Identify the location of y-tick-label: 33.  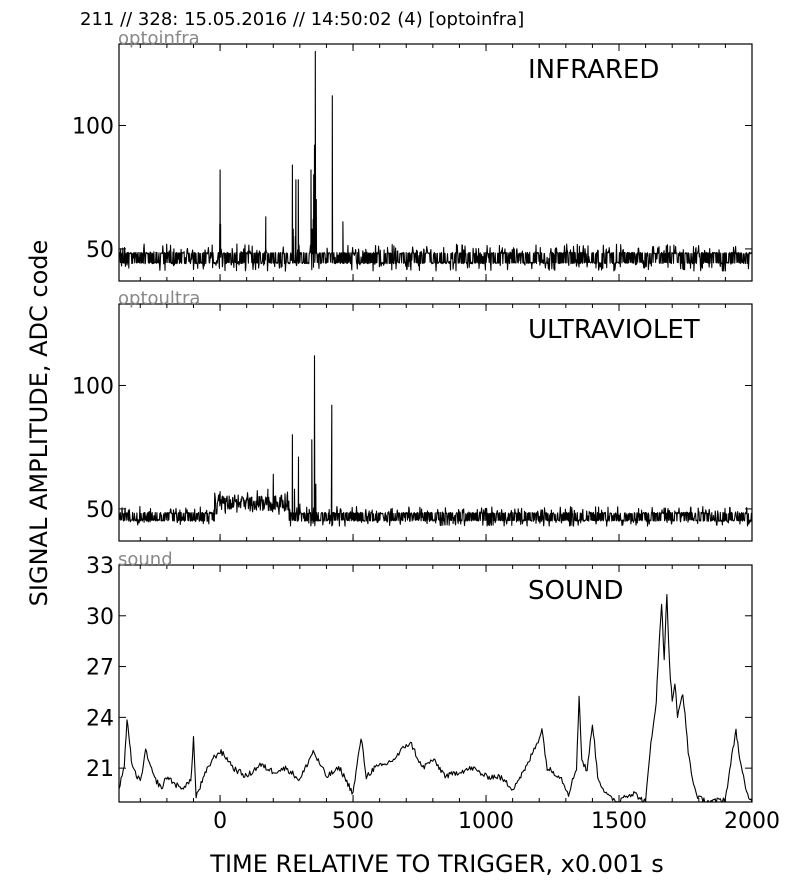
(100, 566).